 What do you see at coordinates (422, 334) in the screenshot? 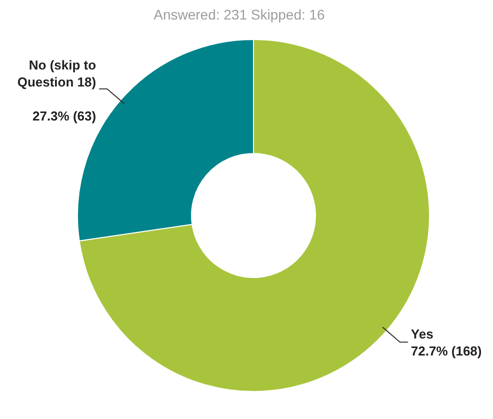
I see `slice-label: Yes` at bounding box center [422, 334].